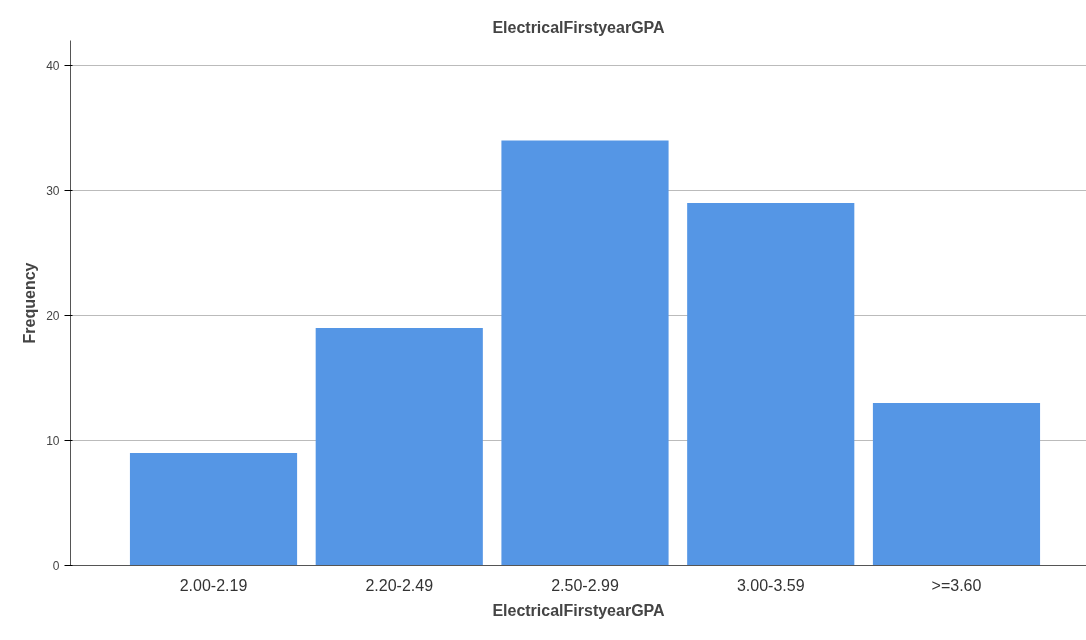  Describe the element at coordinates (53, 191) in the screenshot. I see `y-tick-label: 30` at that location.